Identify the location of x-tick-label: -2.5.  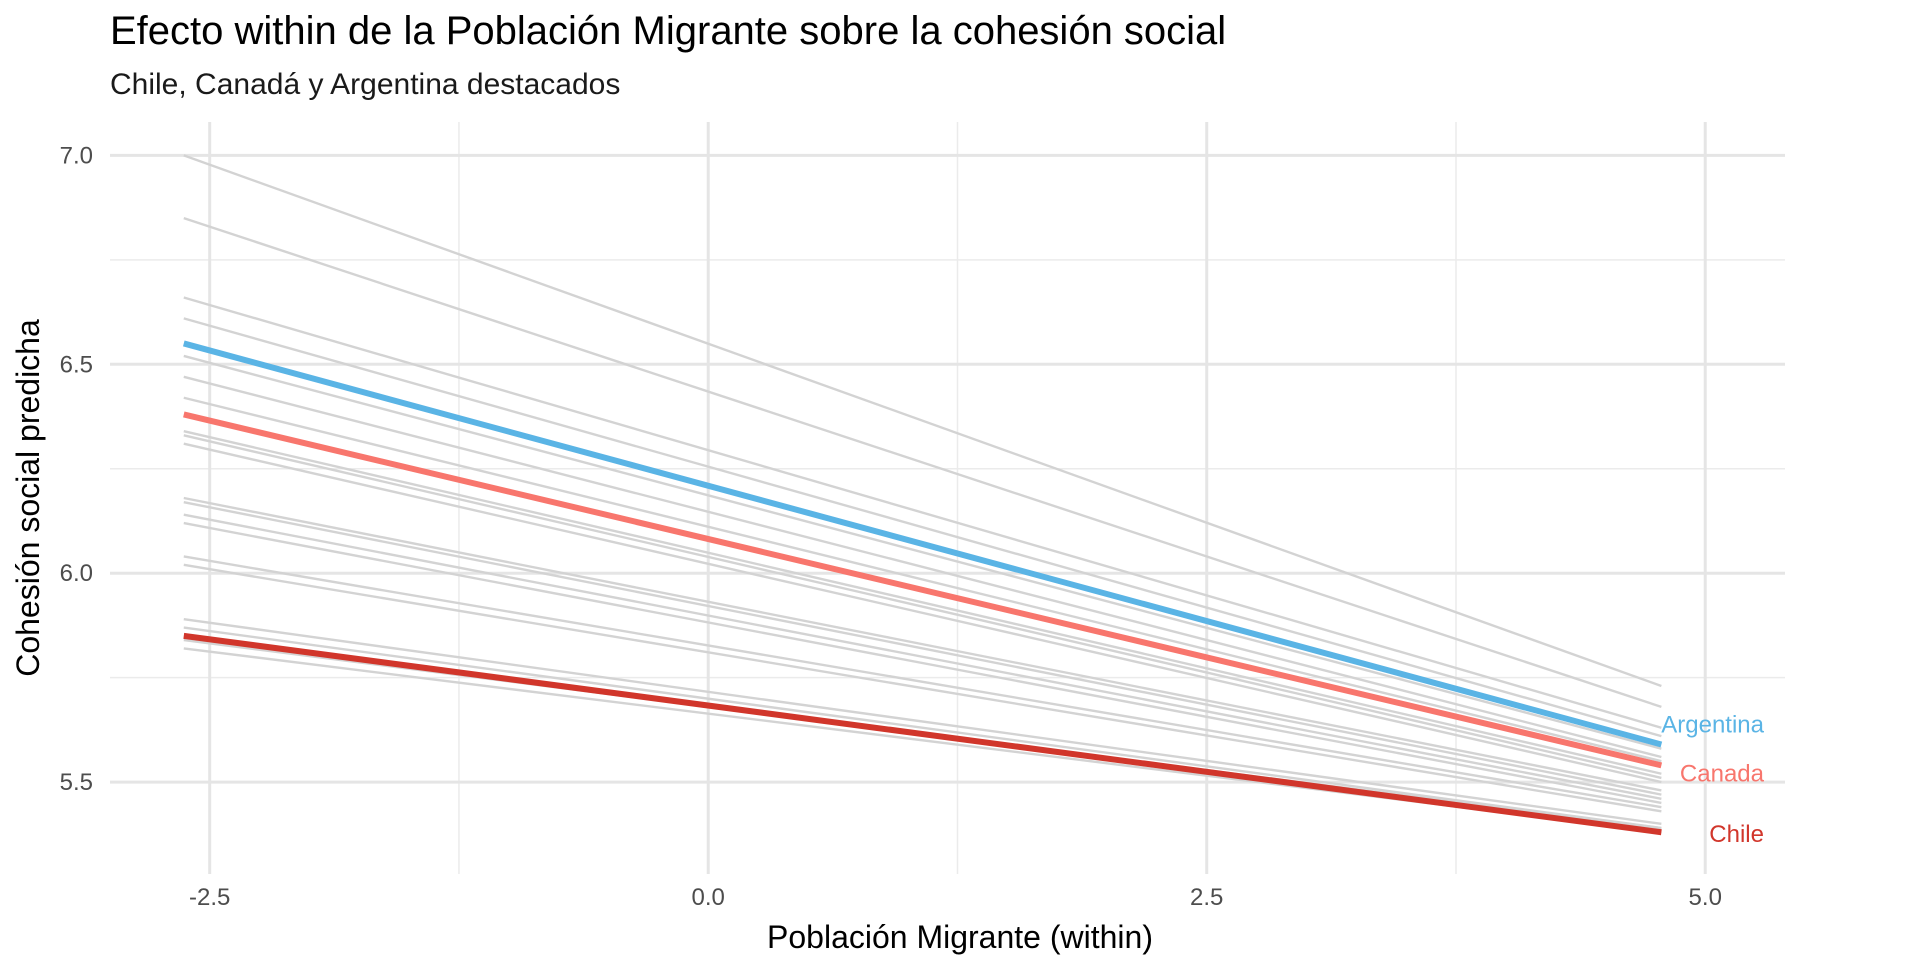
(209, 897).